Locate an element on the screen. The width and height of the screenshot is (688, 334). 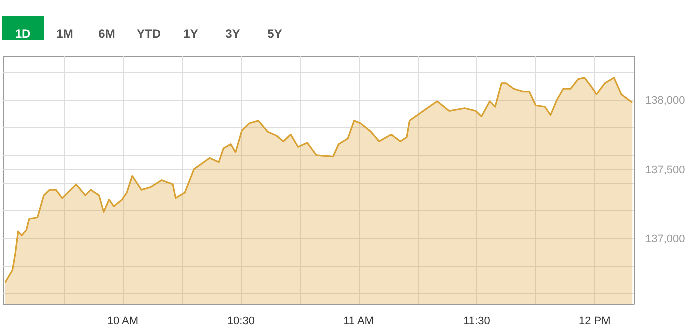
x-tick-label: 11:30 is located at coordinates (477, 322).